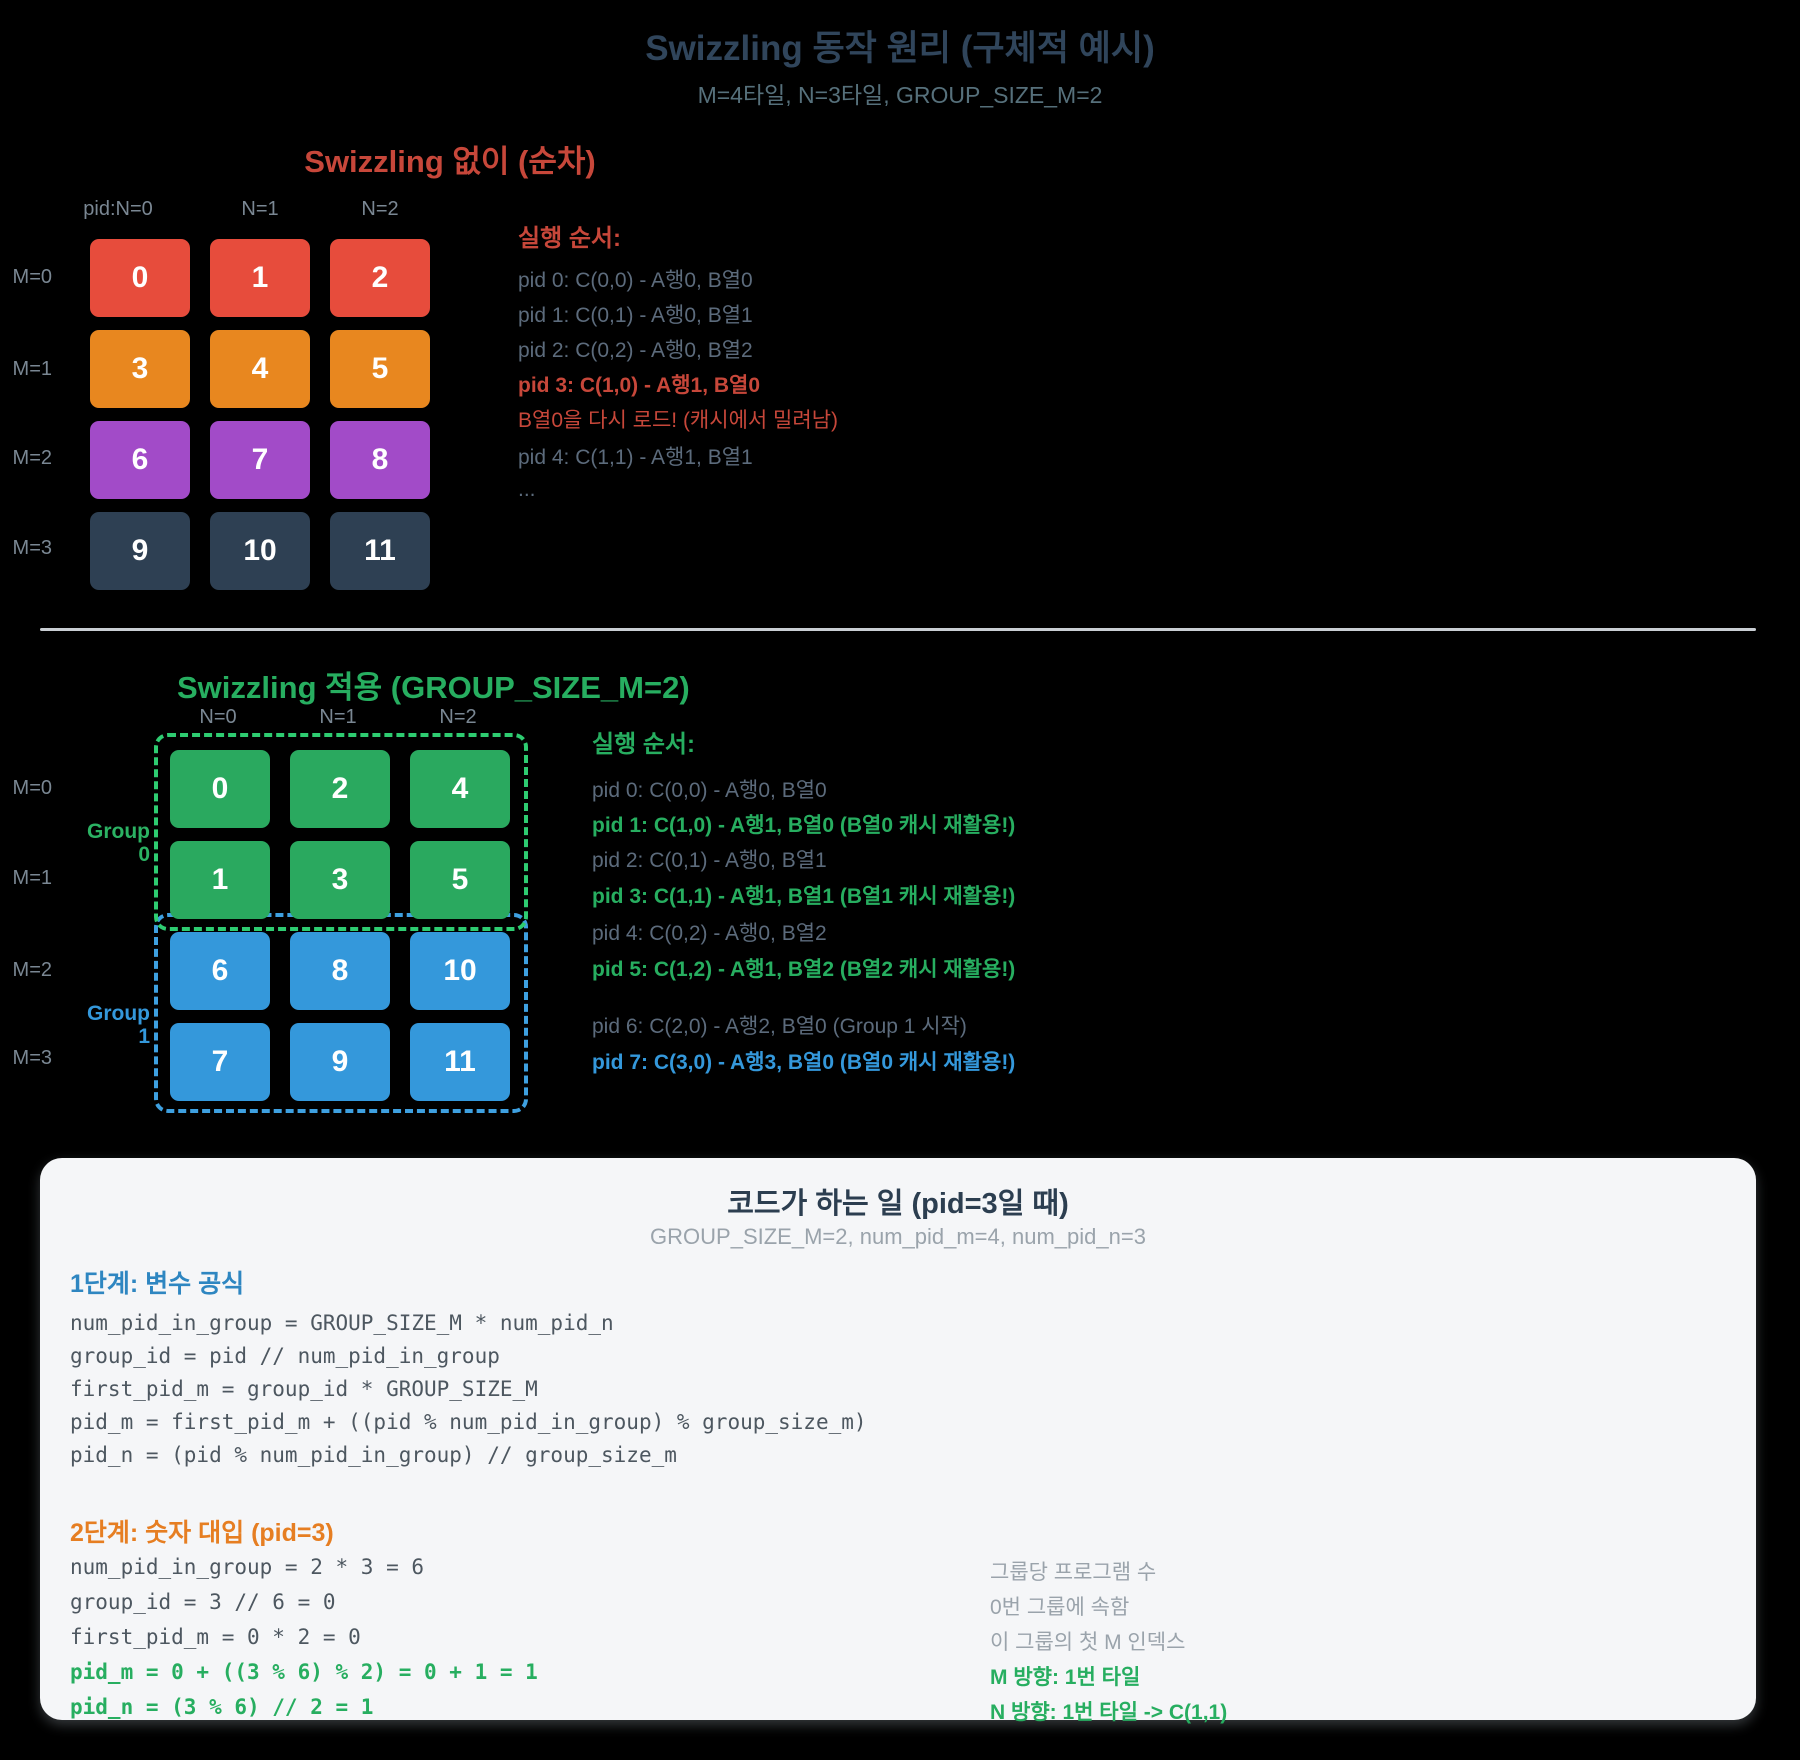 This screenshot has width=1800, height=1760. I want to click on step2-code-line: num_pid_in_group = 2 * 3 = 6, so click(247, 1567).